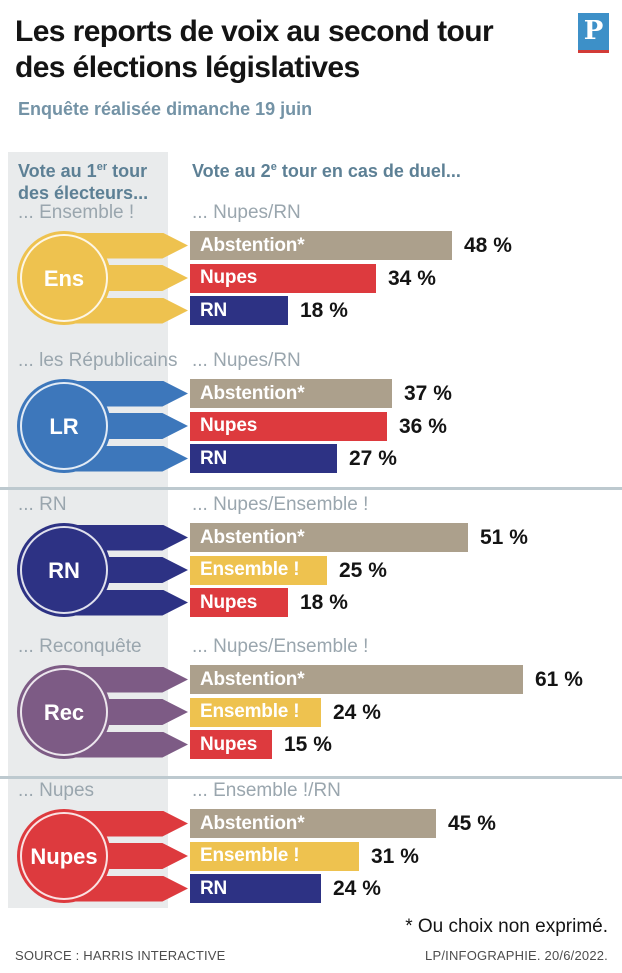 The height and width of the screenshot is (973, 622). I want to click on bar-value: 25 %, so click(363, 570).